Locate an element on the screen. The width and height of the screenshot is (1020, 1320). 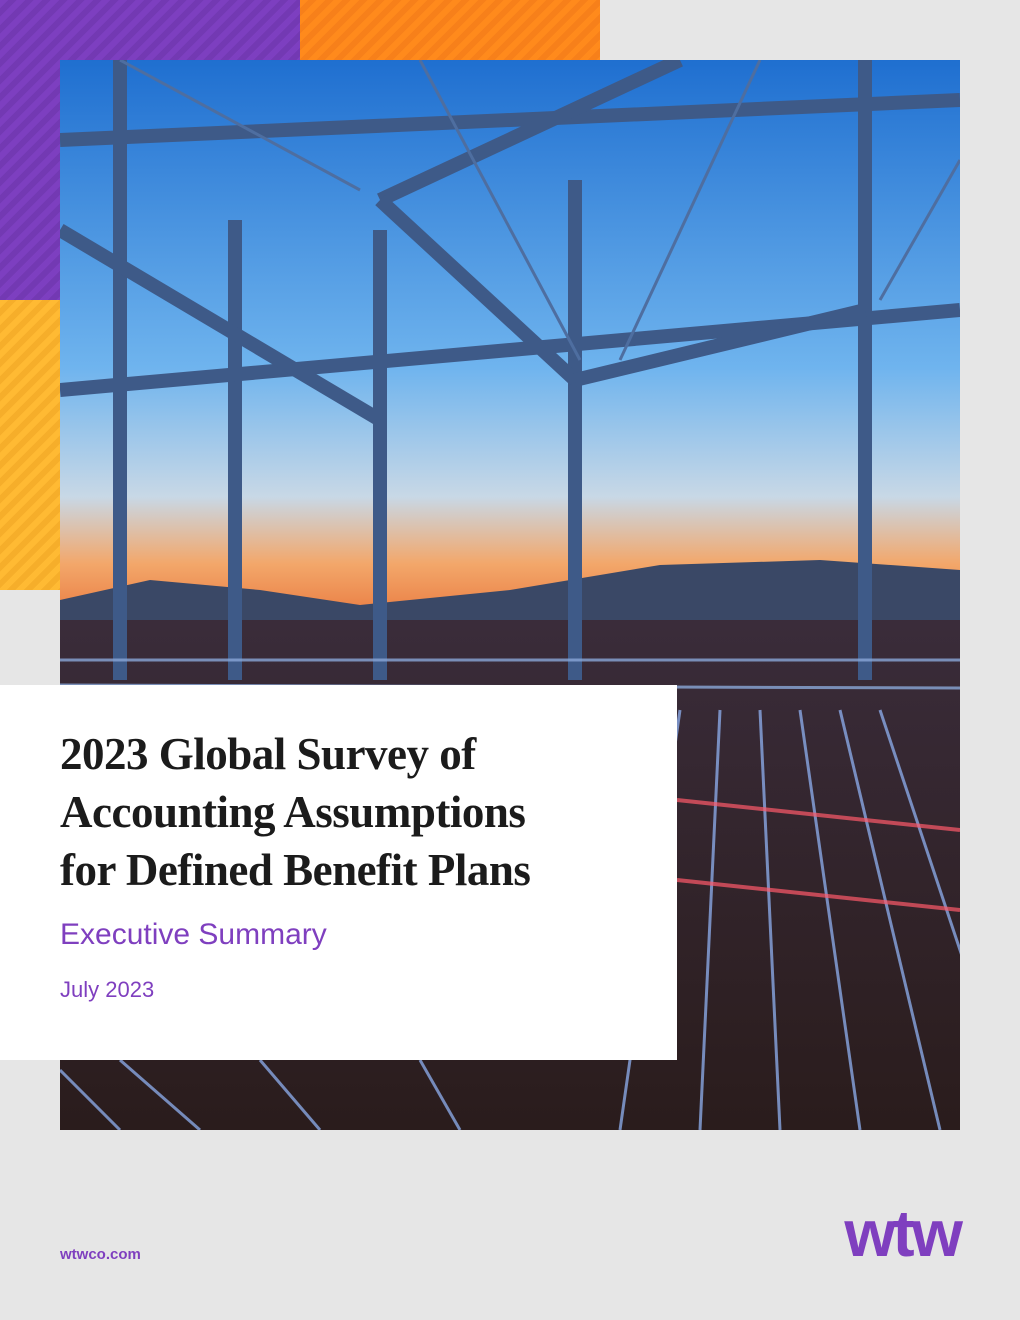
subtitle: Executive Summary is located at coordinates (193, 934).